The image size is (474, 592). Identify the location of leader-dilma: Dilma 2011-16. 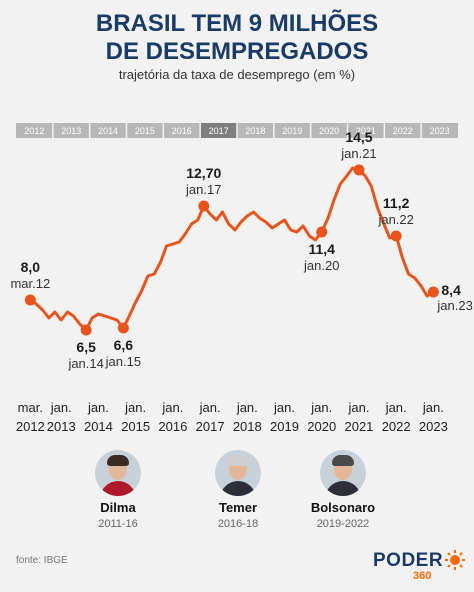
(118, 490).